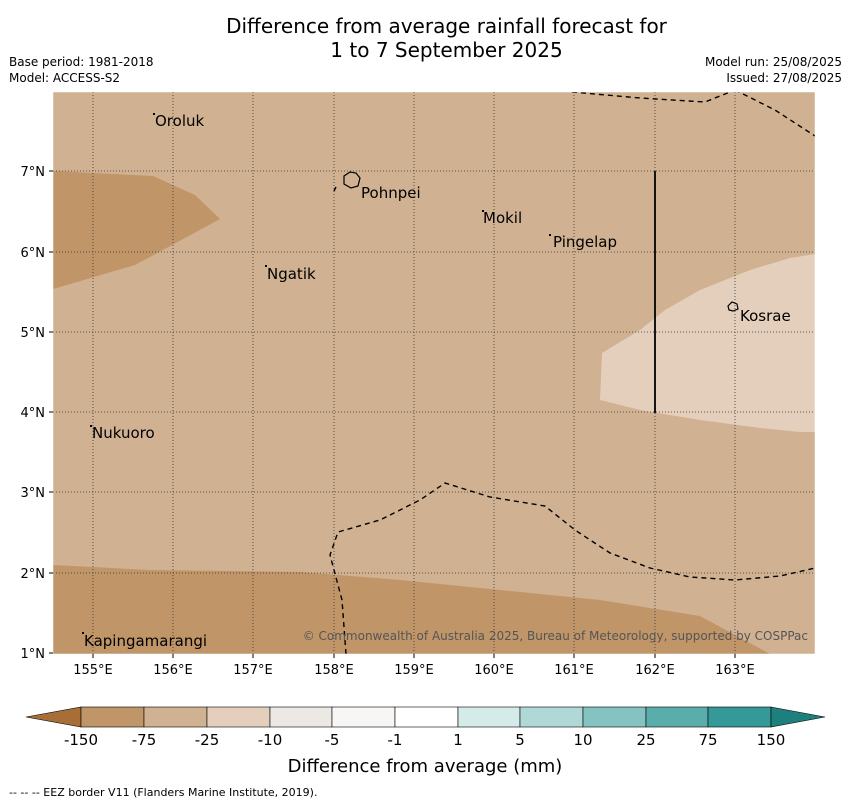 This screenshot has height=804, width=850. I want to click on place-mokil: Mokil, so click(502, 218).